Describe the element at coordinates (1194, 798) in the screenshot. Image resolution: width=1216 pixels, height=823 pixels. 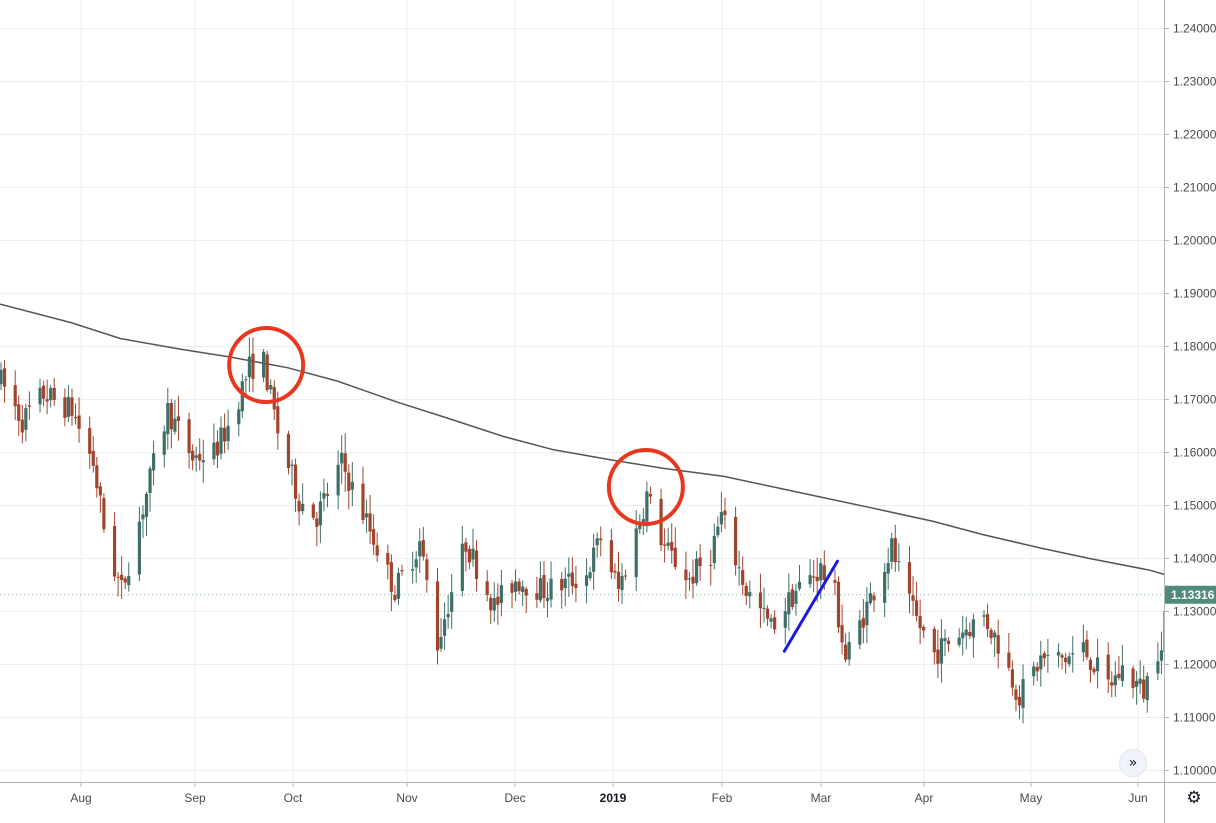
I see `chart-settings-button: ⚙` at that location.